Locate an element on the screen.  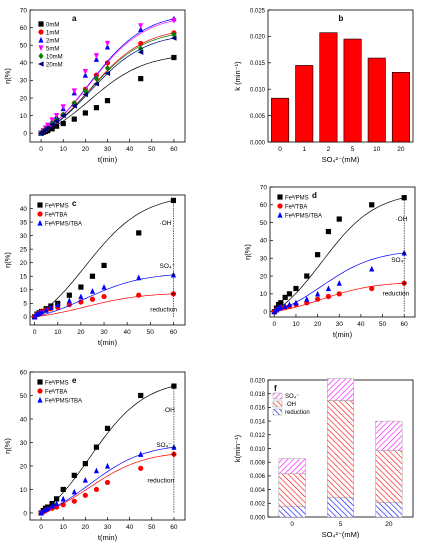
legend-label-d-0: Feᴵᴵ/PMS is located at coordinates (297, 197).